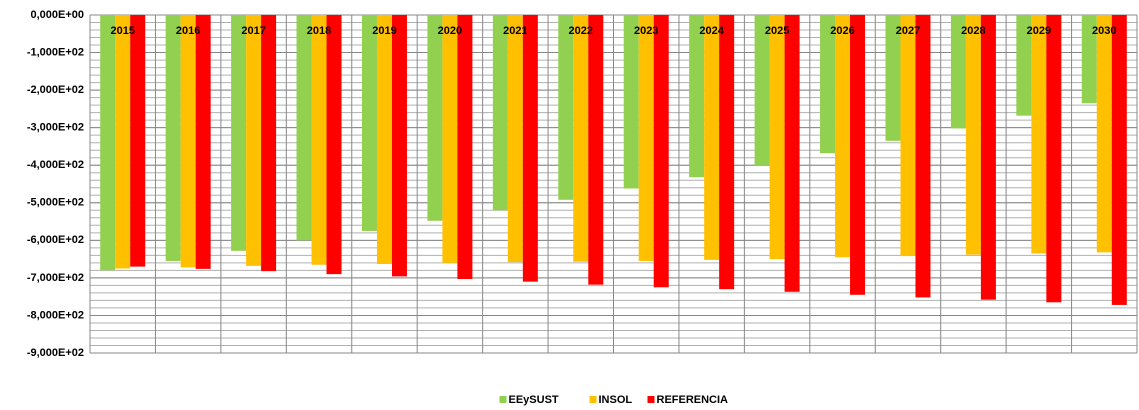 Image resolution: width=1139 pixels, height=410 pixels. What do you see at coordinates (188, 31) in the screenshot?
I see `x-tick-label: 2016` at bounding box center [188, 31].